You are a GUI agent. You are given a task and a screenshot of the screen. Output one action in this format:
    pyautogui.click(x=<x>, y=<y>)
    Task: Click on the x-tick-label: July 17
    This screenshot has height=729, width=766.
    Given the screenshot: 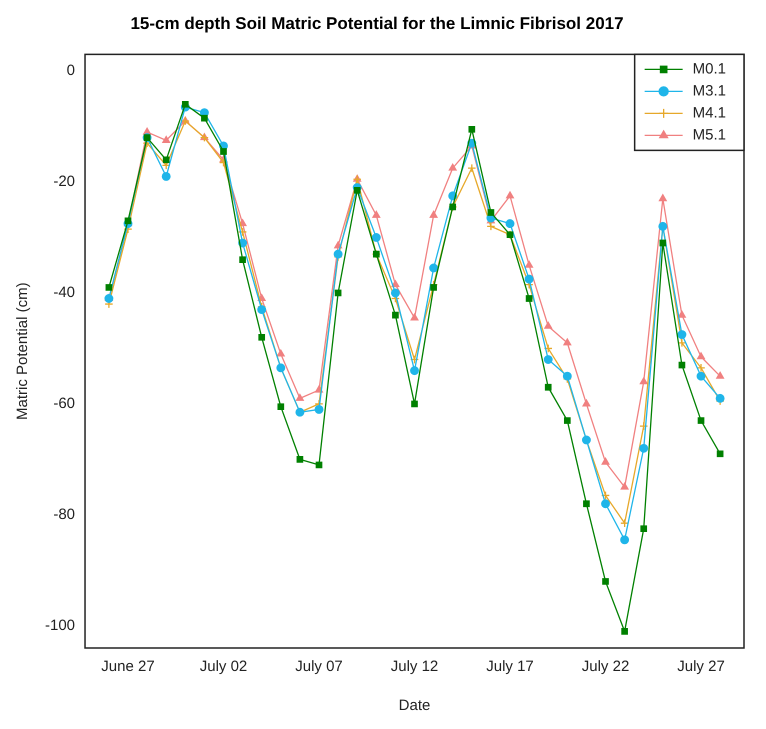 What is the action you would take?
    pyautogui.click(x=510, y=667)
    